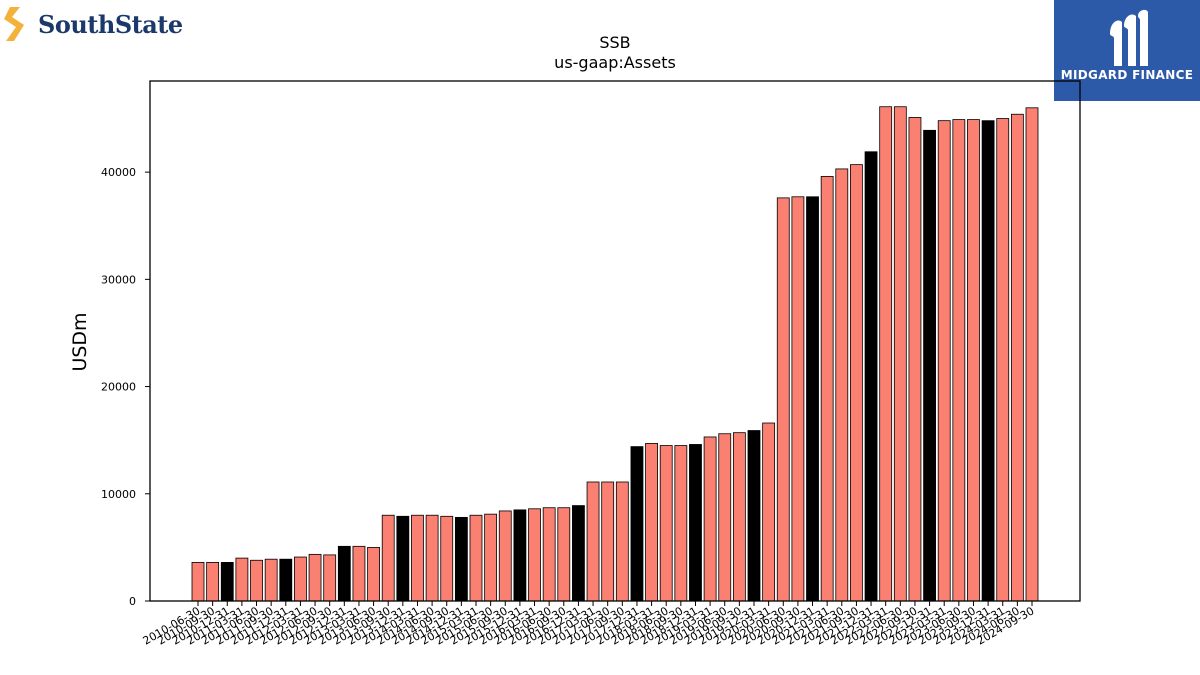 This screenshot has width=1200, height=675. I want to click on southstate-logo: SouthState, so click(93, 24).